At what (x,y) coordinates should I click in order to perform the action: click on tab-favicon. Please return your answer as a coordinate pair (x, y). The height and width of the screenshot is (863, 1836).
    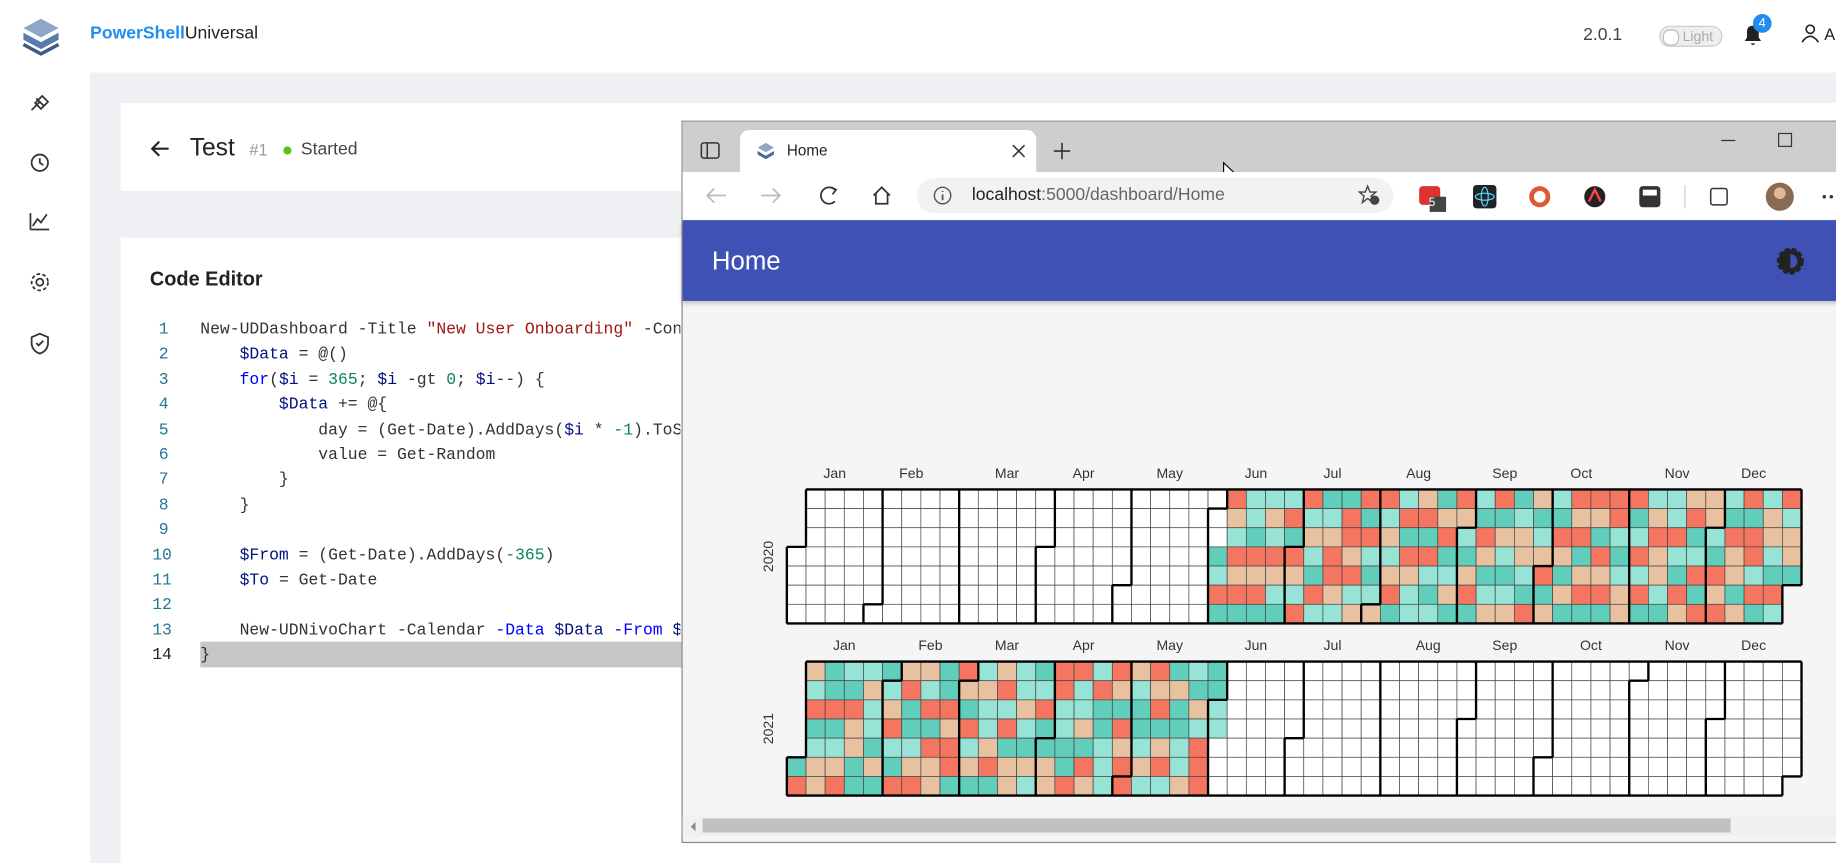
    Looking at the image, I should click on (765, 151).